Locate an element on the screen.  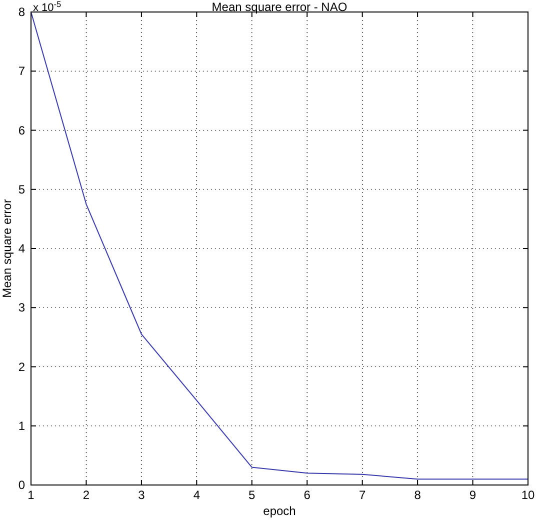
x-tick-label: 10 is located at coordinates (528, 495).